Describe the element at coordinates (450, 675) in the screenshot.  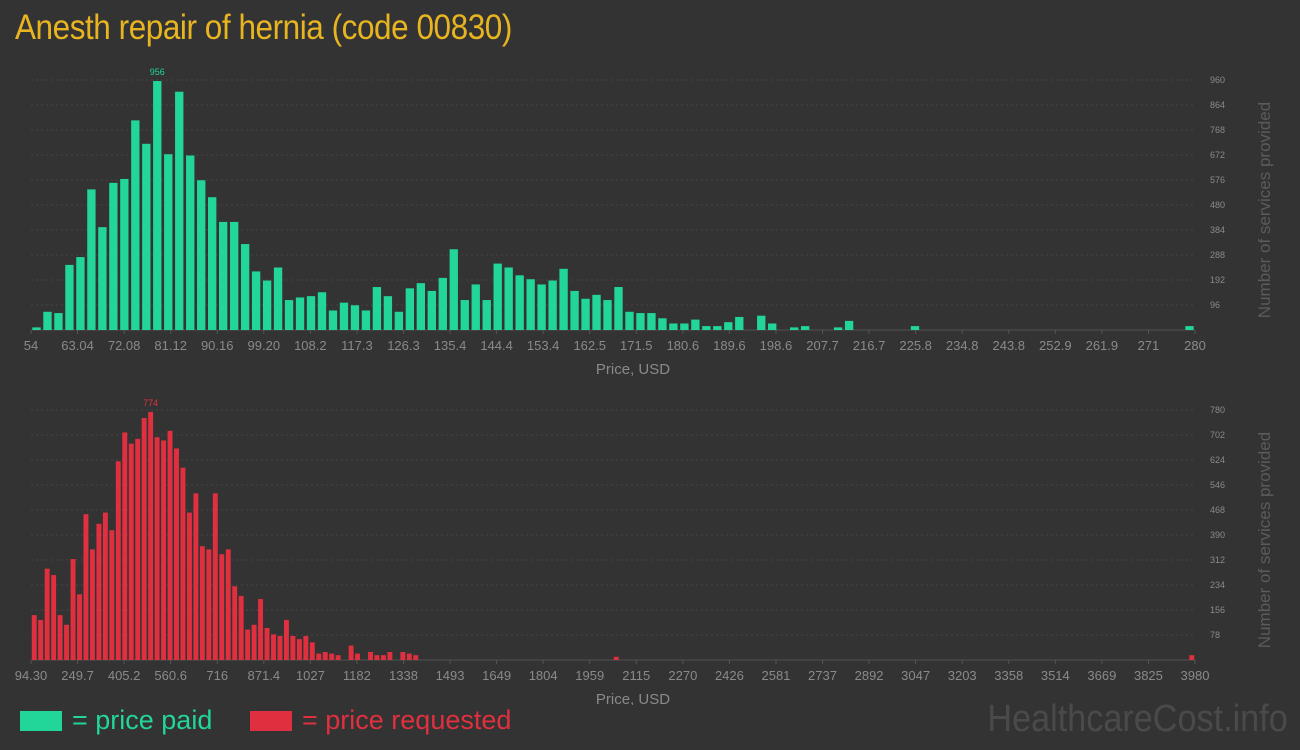
I see `requested-x-tick-label: 1493` at that location.